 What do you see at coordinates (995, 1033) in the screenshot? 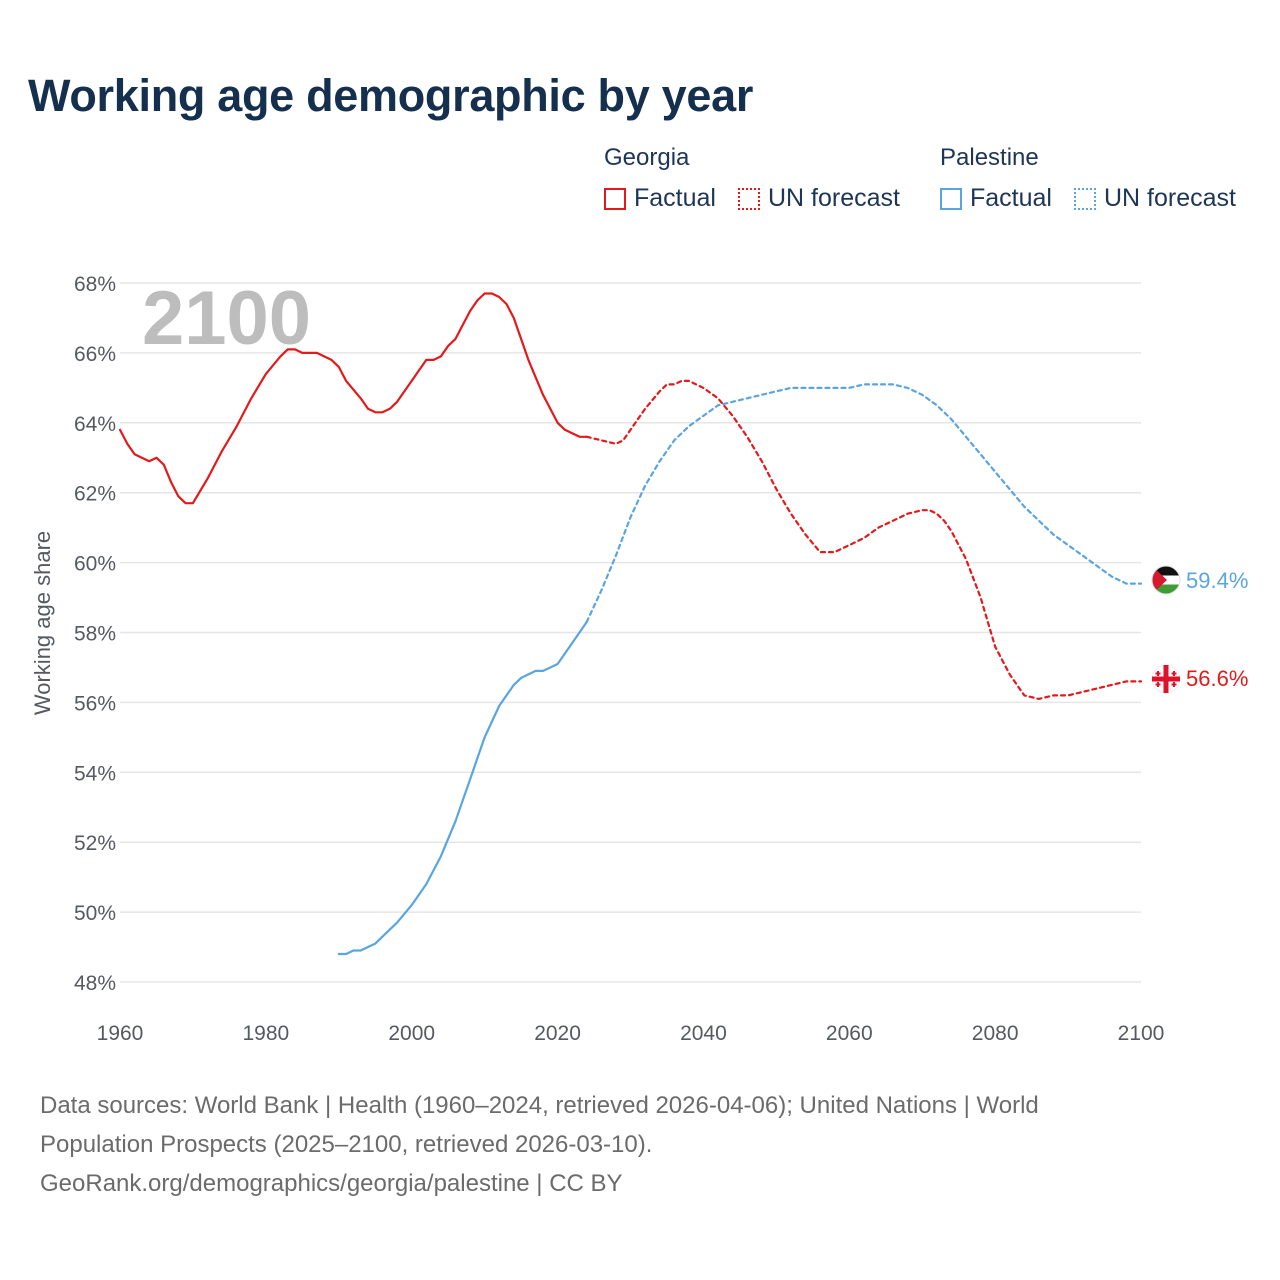
I see `x-tick-label: 2080` at bounding box center [995, 1033].